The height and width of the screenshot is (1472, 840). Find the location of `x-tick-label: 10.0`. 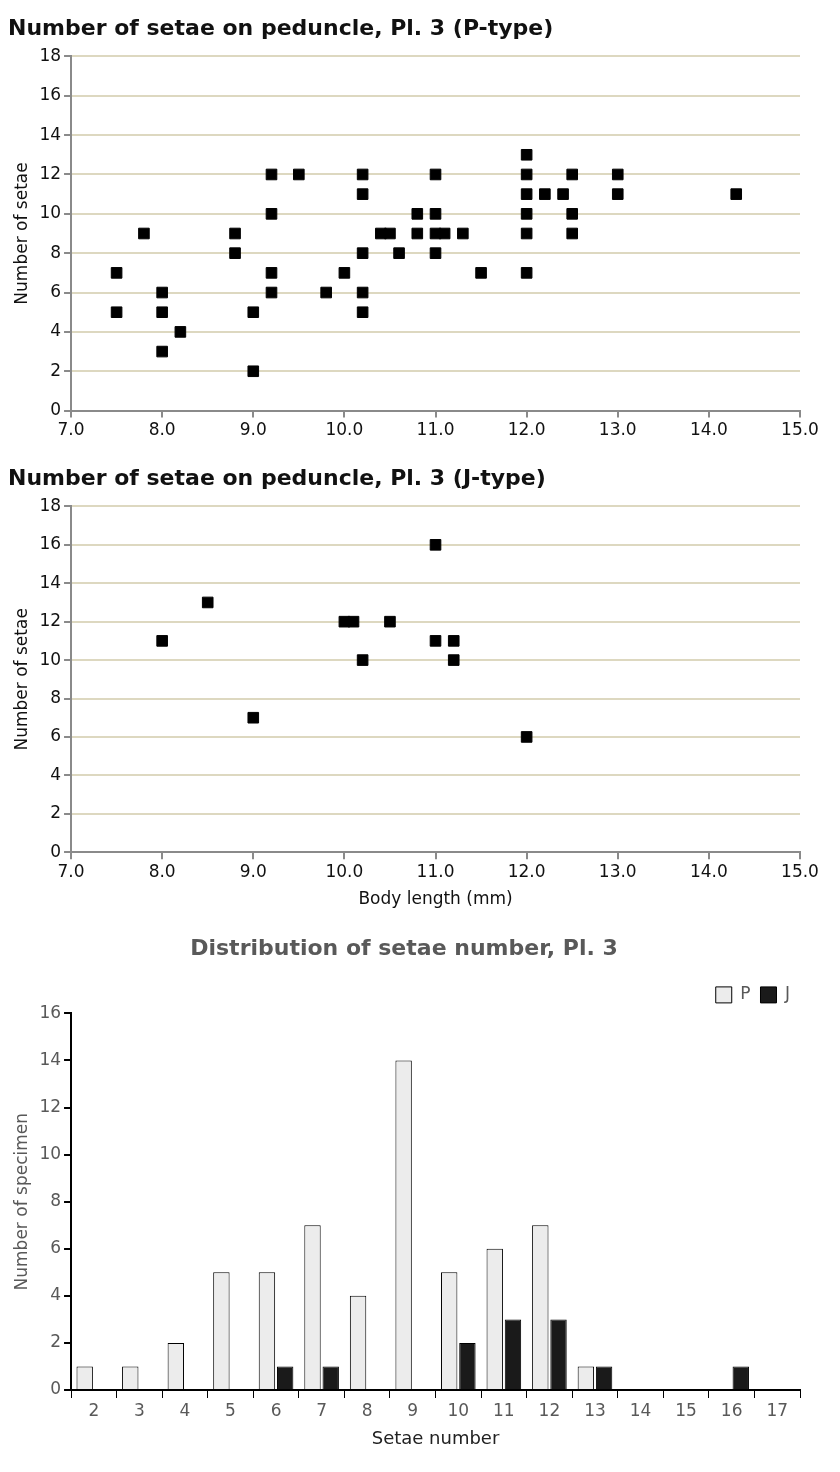

x-tick-label: 10.0 is located at coordinates (344, 429).